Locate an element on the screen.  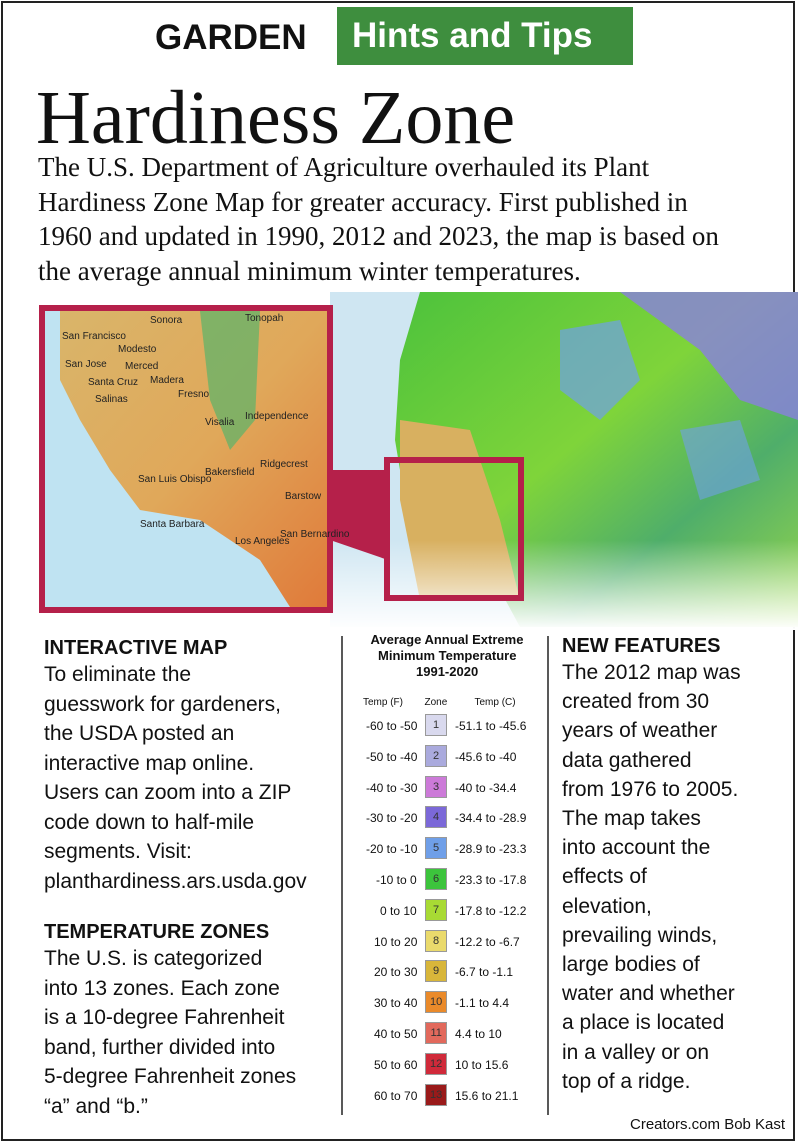
legend-zone: 10 is located at coordinates (436, 1002).